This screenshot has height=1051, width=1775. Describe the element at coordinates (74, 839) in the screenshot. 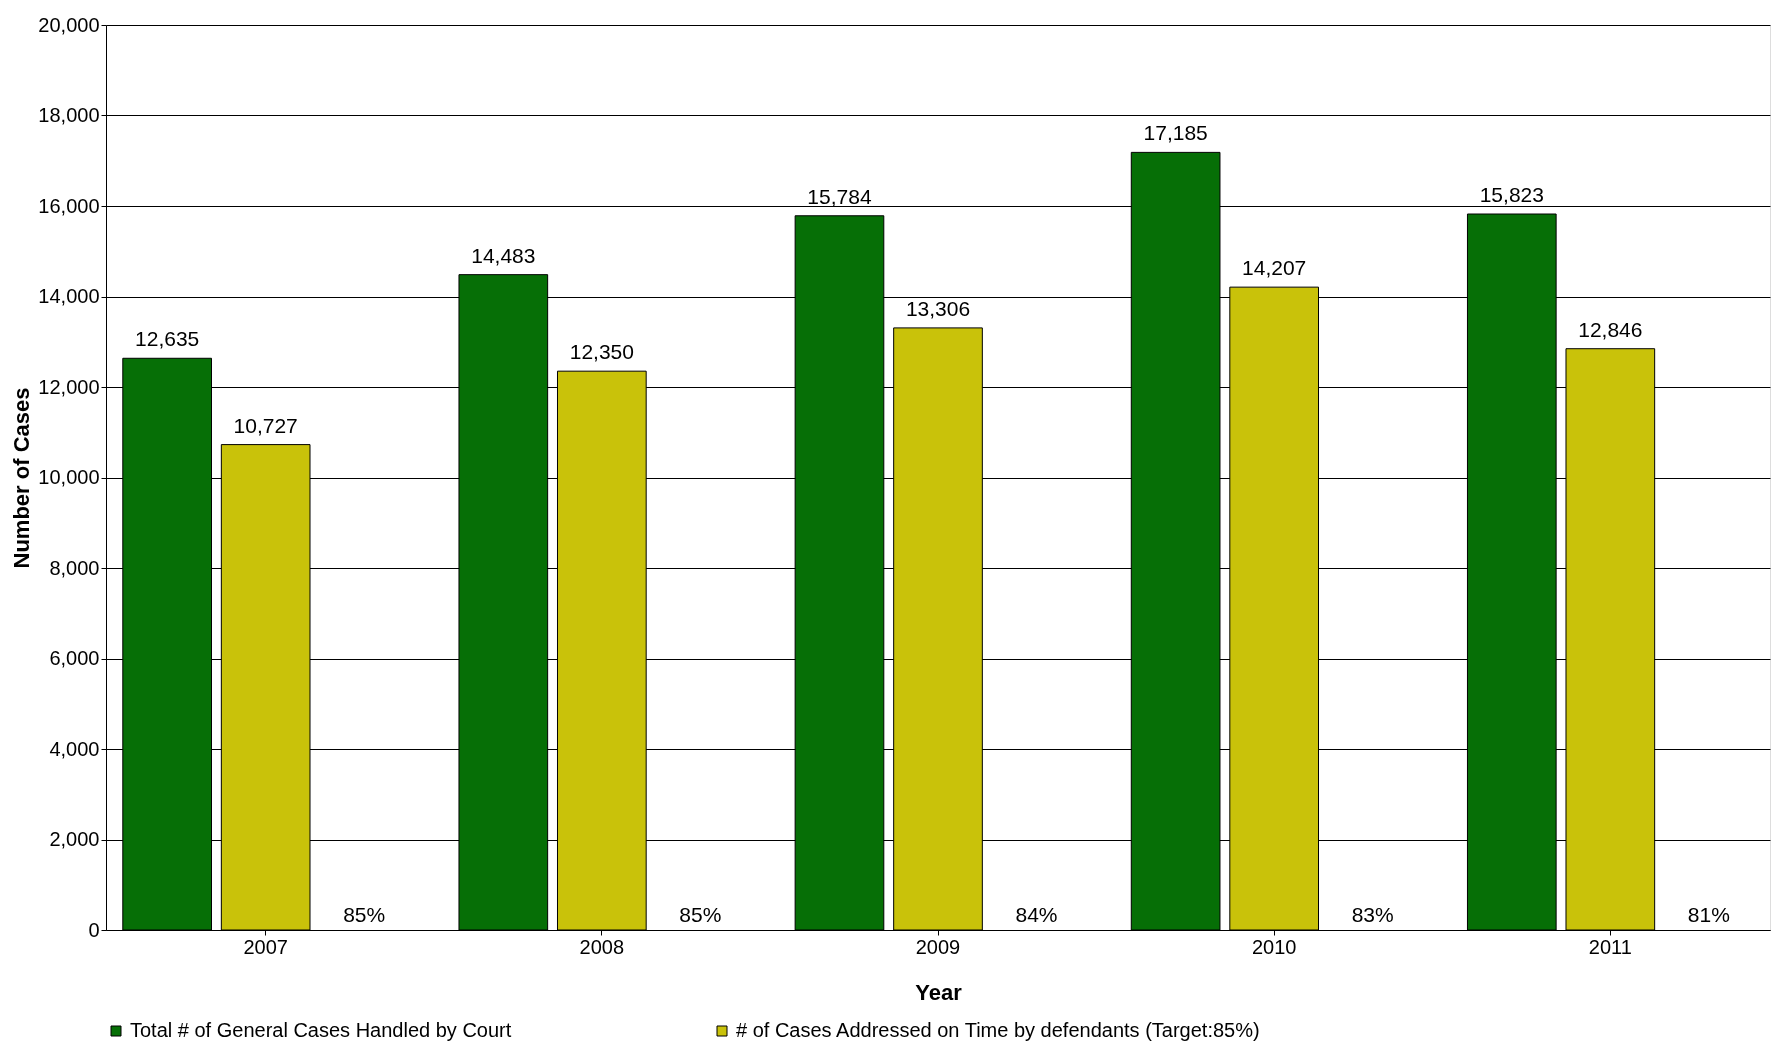

I see `y-tick-label: 2,000` at that location.